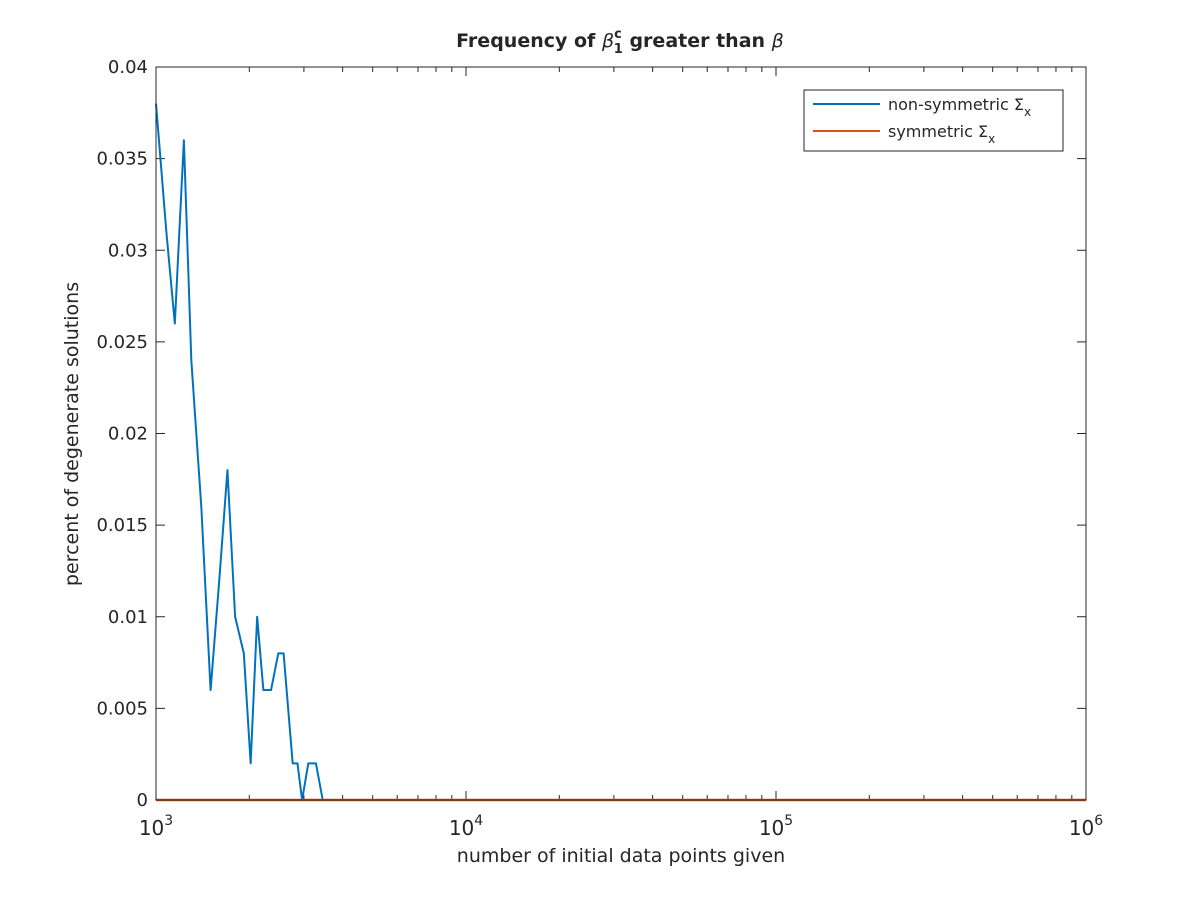  I want to click on chart-title-middle: greater than, so click(697, 41).